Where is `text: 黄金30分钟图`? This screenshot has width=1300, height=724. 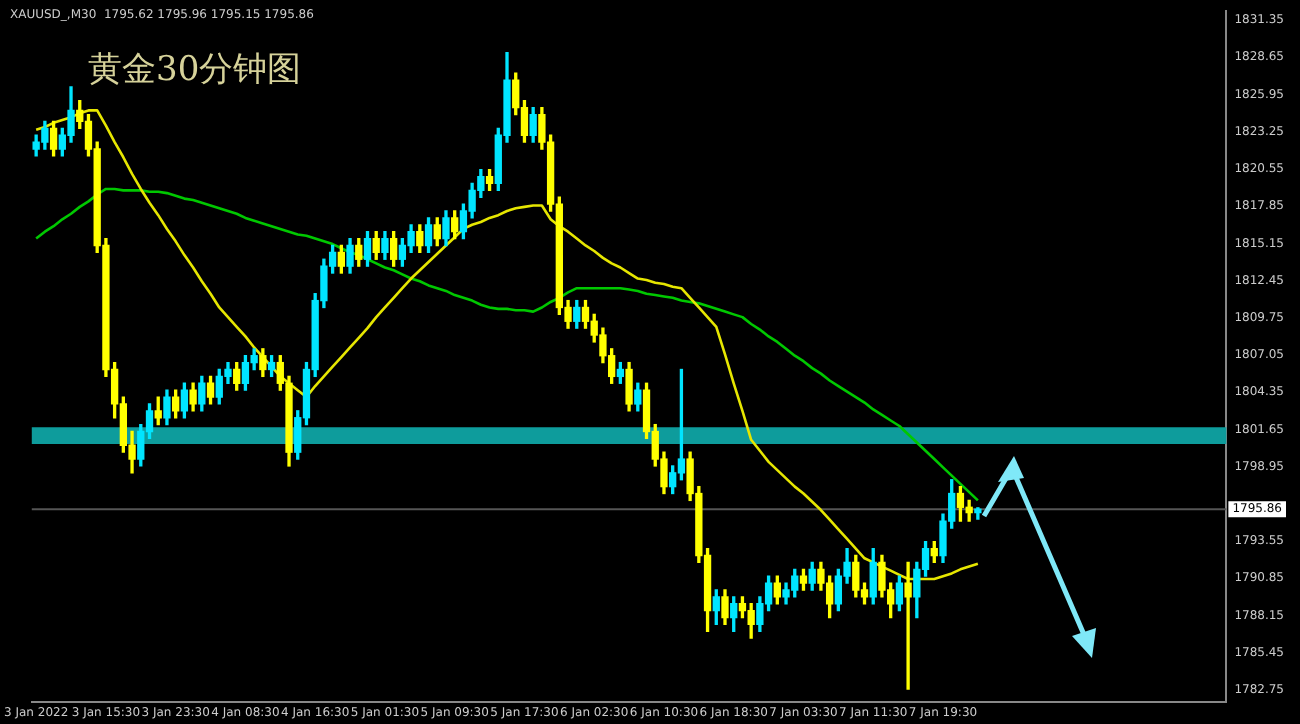
text: 黄金30分钟图 is located at coordinates (195, 70).